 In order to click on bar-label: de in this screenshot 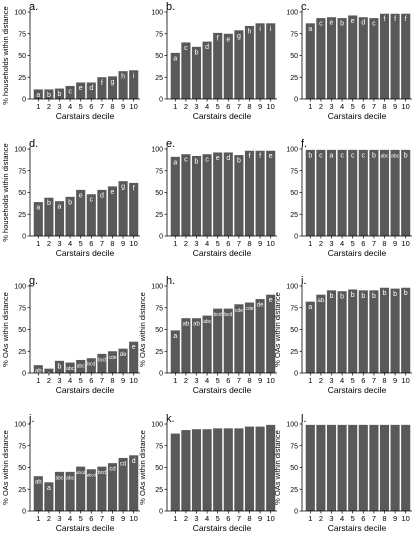, I will do `click(123, 355)`.